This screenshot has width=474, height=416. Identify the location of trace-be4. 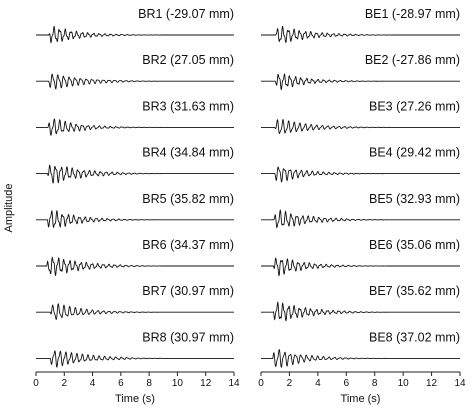
(360, 174).